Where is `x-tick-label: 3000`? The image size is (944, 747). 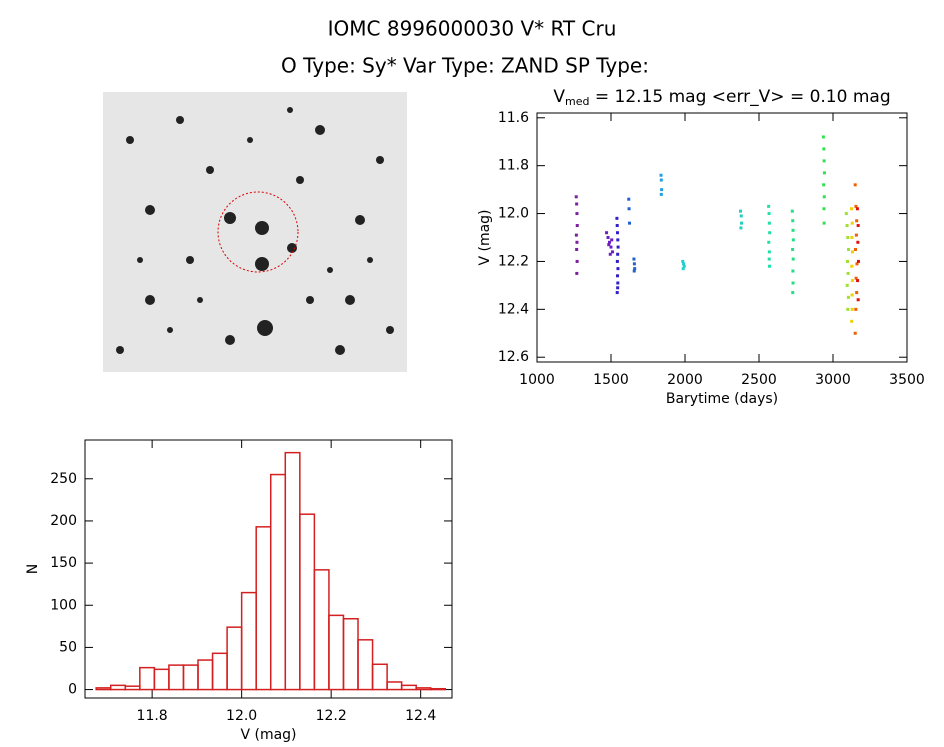
x-tick-label: 3000 is located at coordinates (833, 380).